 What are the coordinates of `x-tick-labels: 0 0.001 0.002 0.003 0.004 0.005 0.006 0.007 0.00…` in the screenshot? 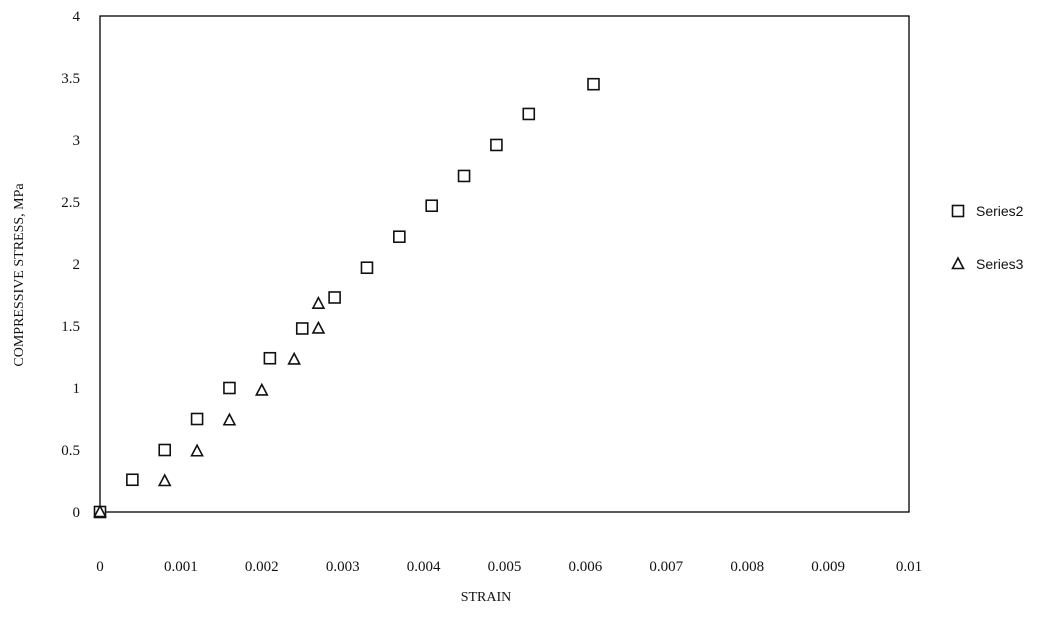 It's located at (509, 567).